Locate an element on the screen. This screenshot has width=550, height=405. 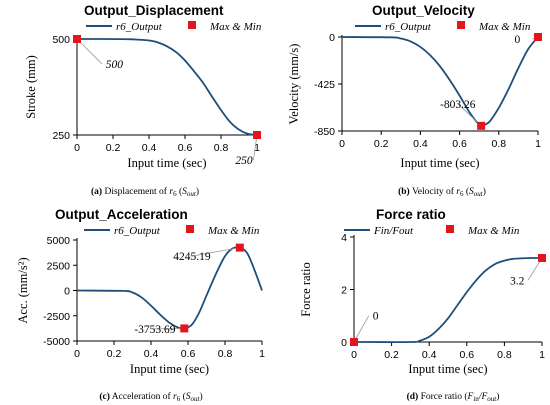
y-tick-label: 250 is located at coordinates (61, 136).